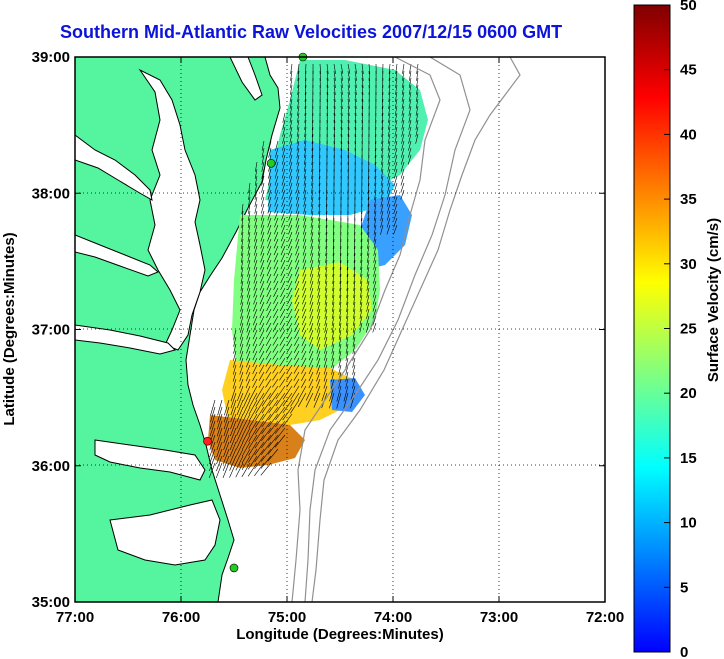 The width and height of the screenshot is (724, 659). What do you see at coordinates (684, 651) in the screenshot?
I see `colorbar-tick-label: 0` at bounding box center [684, 651].